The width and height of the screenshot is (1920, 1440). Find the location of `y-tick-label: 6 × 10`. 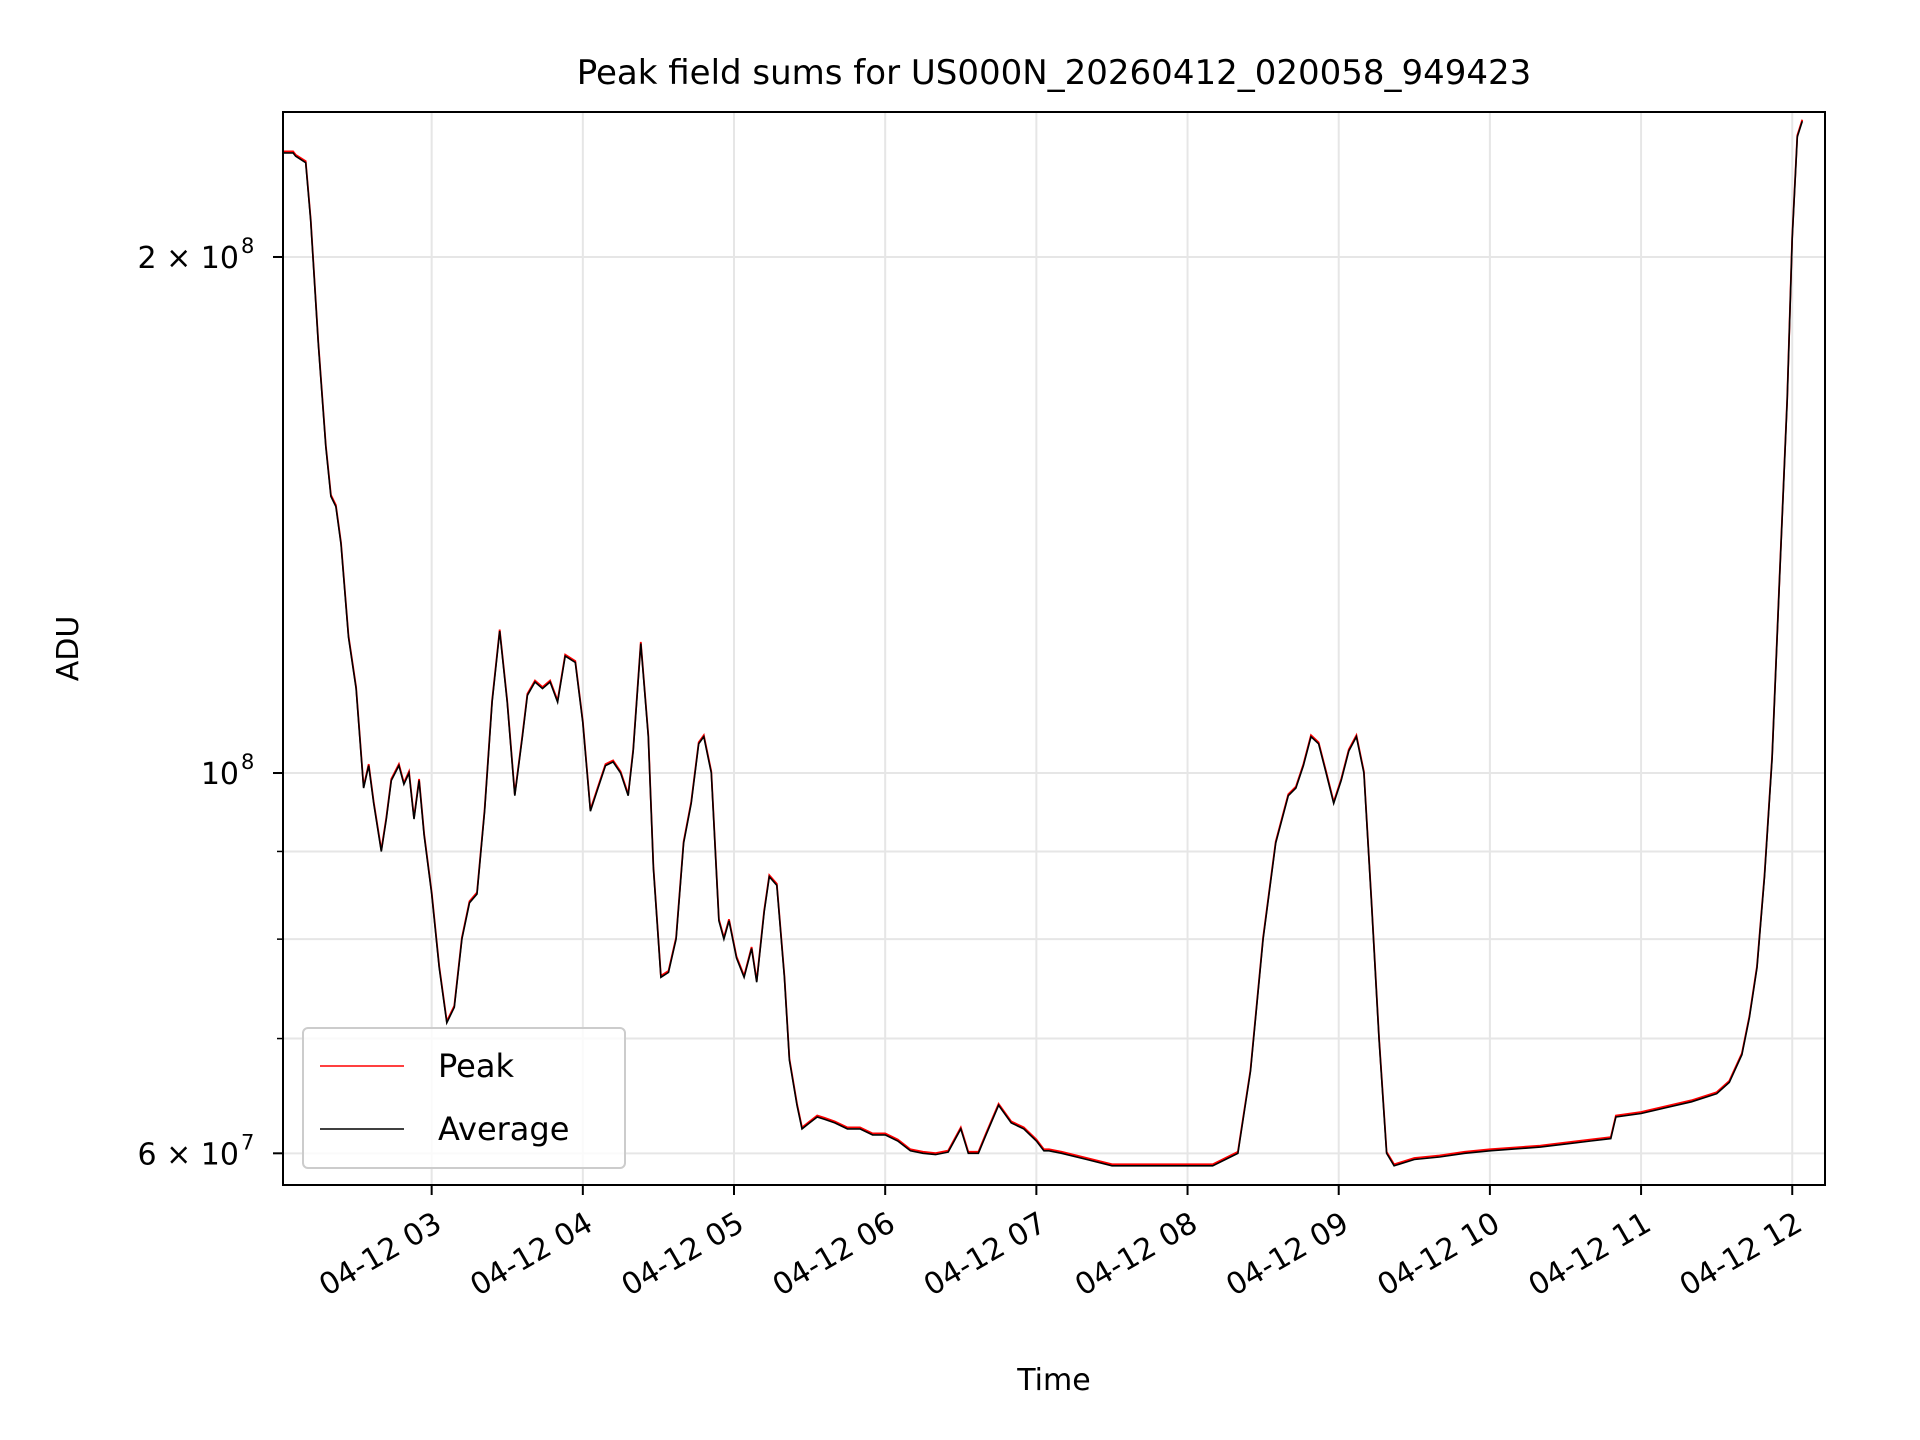

y-tick-label: 6 × 10 is located at coordinates (188, 1154).